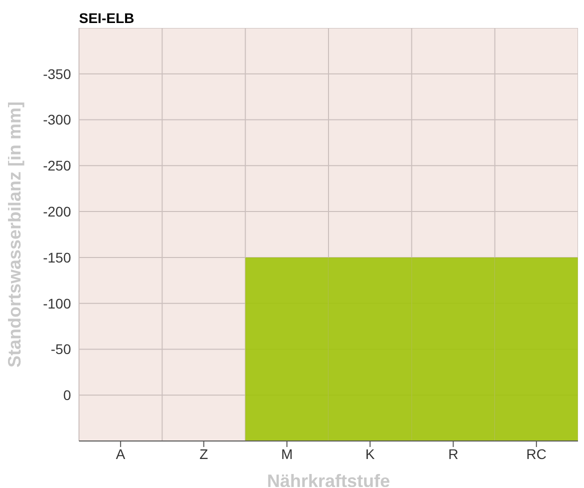  I want to click on x-tick-label: K, so click(370, 454).